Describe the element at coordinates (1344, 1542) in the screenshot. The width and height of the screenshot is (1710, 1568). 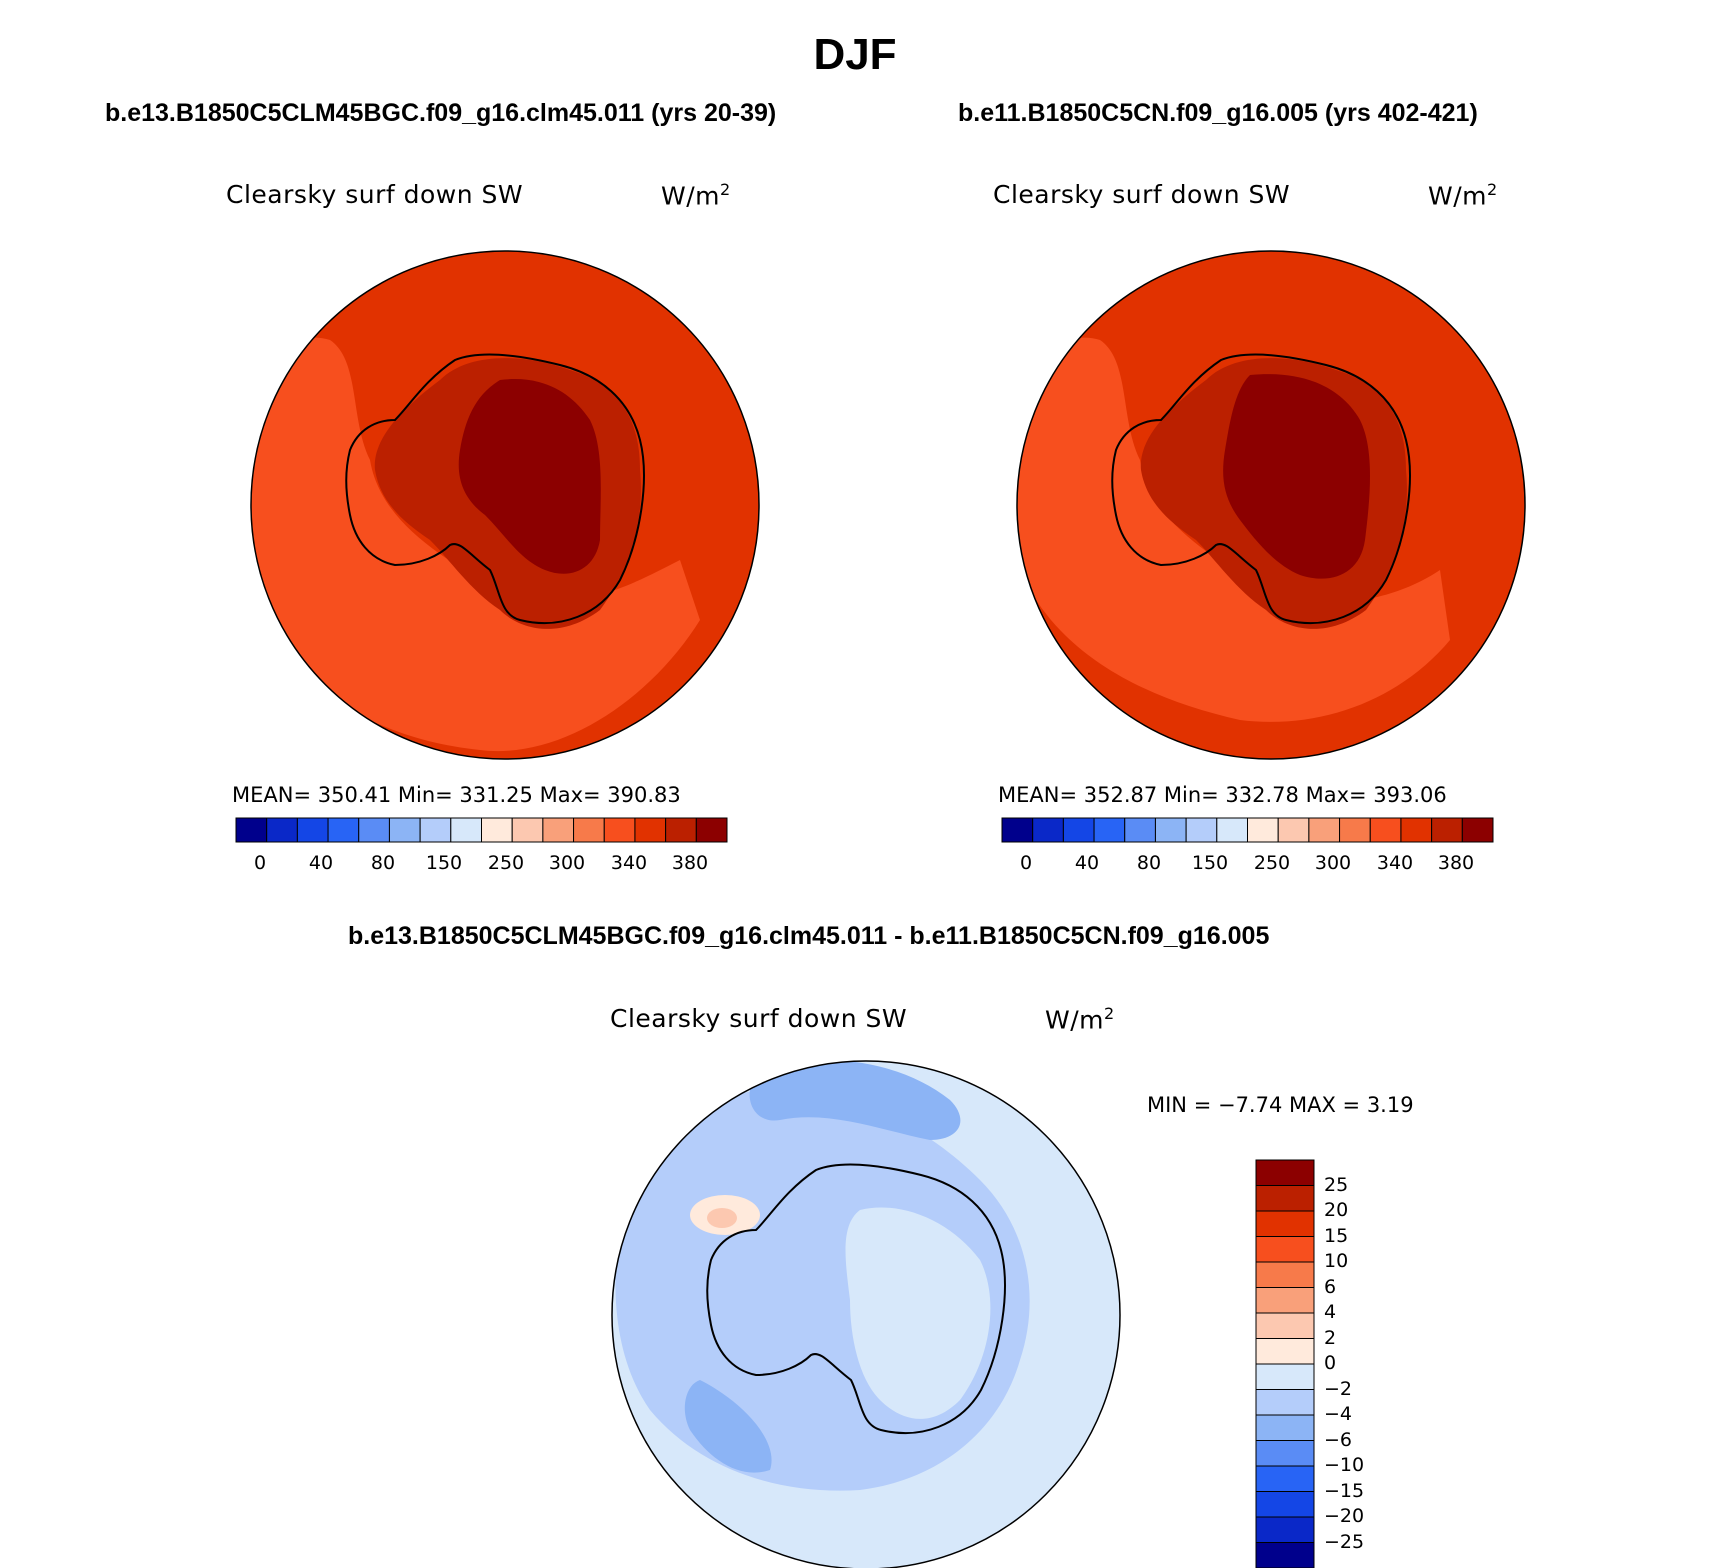
I see `diff-tick-minus25: −25` at that location.